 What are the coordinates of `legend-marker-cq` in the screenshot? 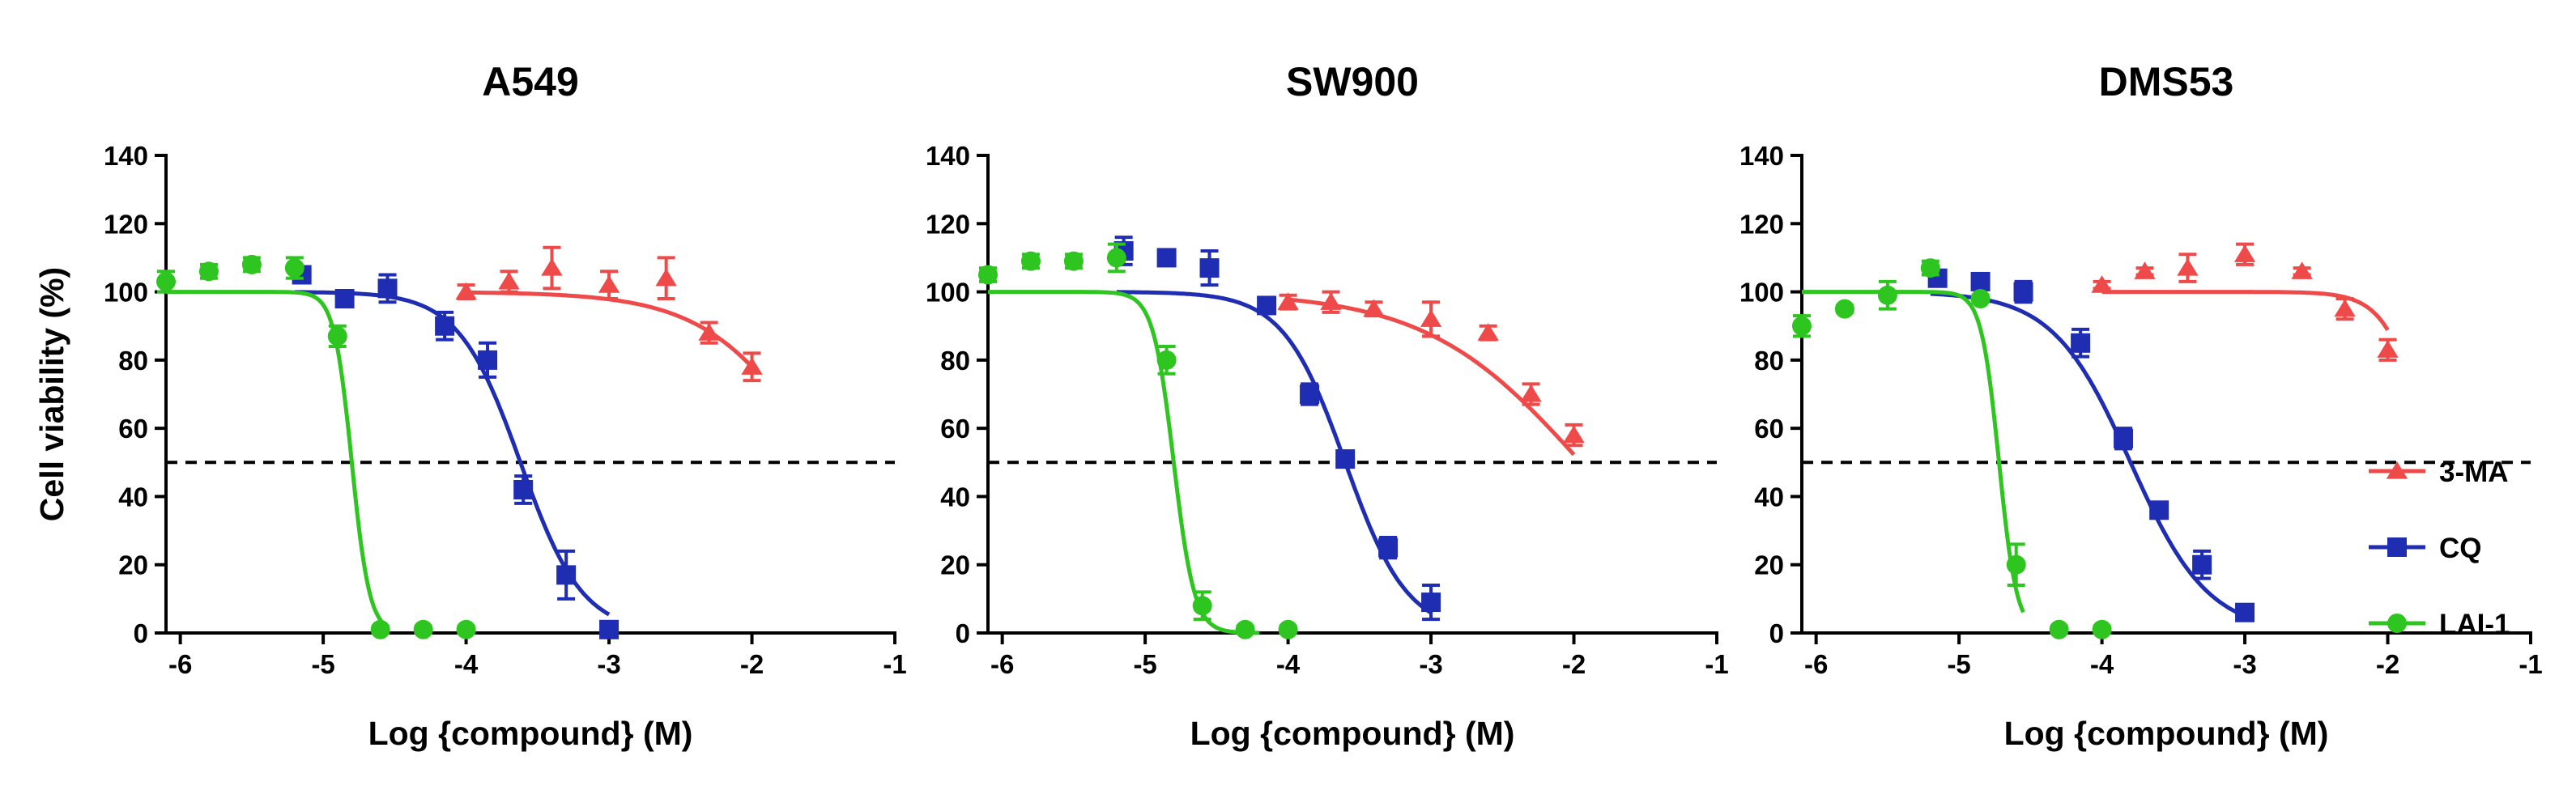 It's located at (2397, 547).